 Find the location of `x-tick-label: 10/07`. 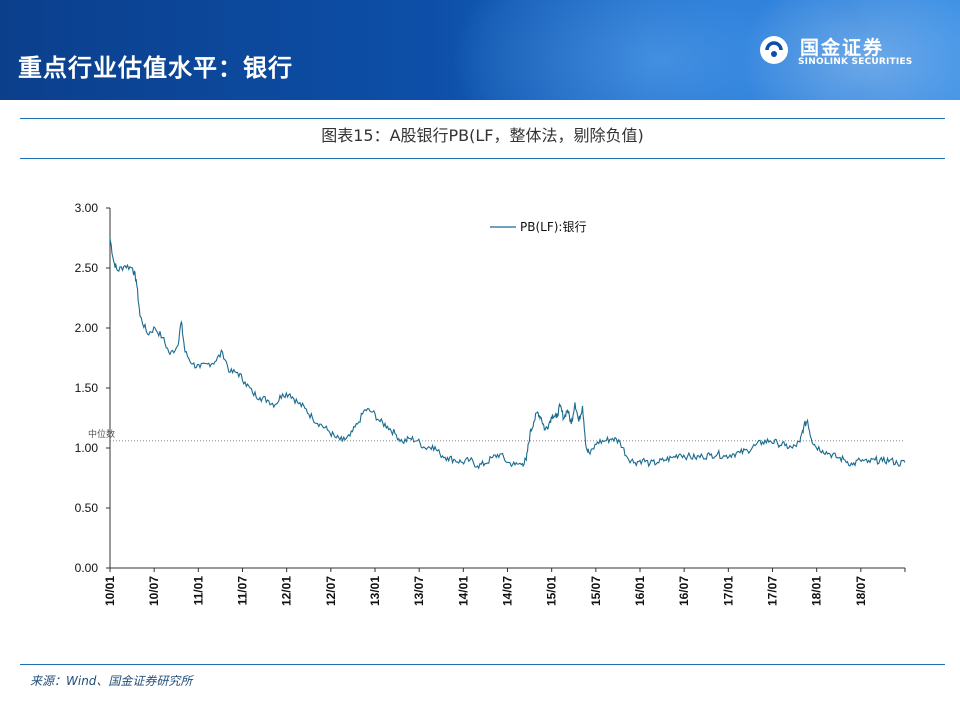

x-tick-label: 10/07 is located at coordinates (154, 591).